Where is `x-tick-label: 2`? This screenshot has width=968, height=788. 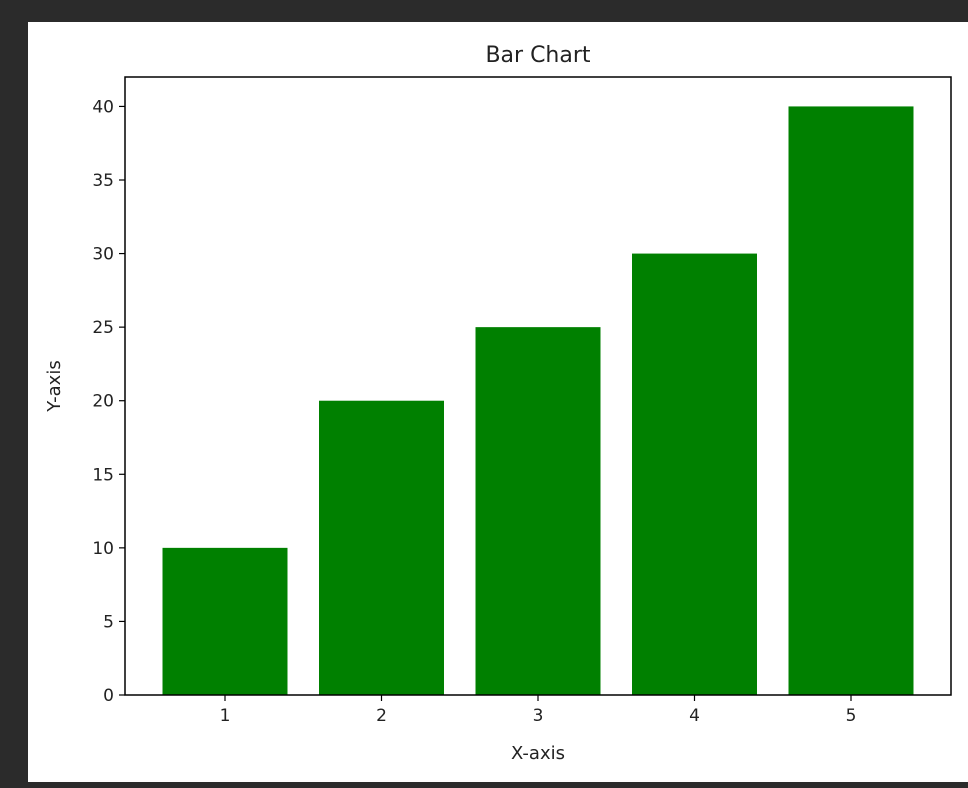
x-tick-label: 2 is located at coordinates (381, 716).